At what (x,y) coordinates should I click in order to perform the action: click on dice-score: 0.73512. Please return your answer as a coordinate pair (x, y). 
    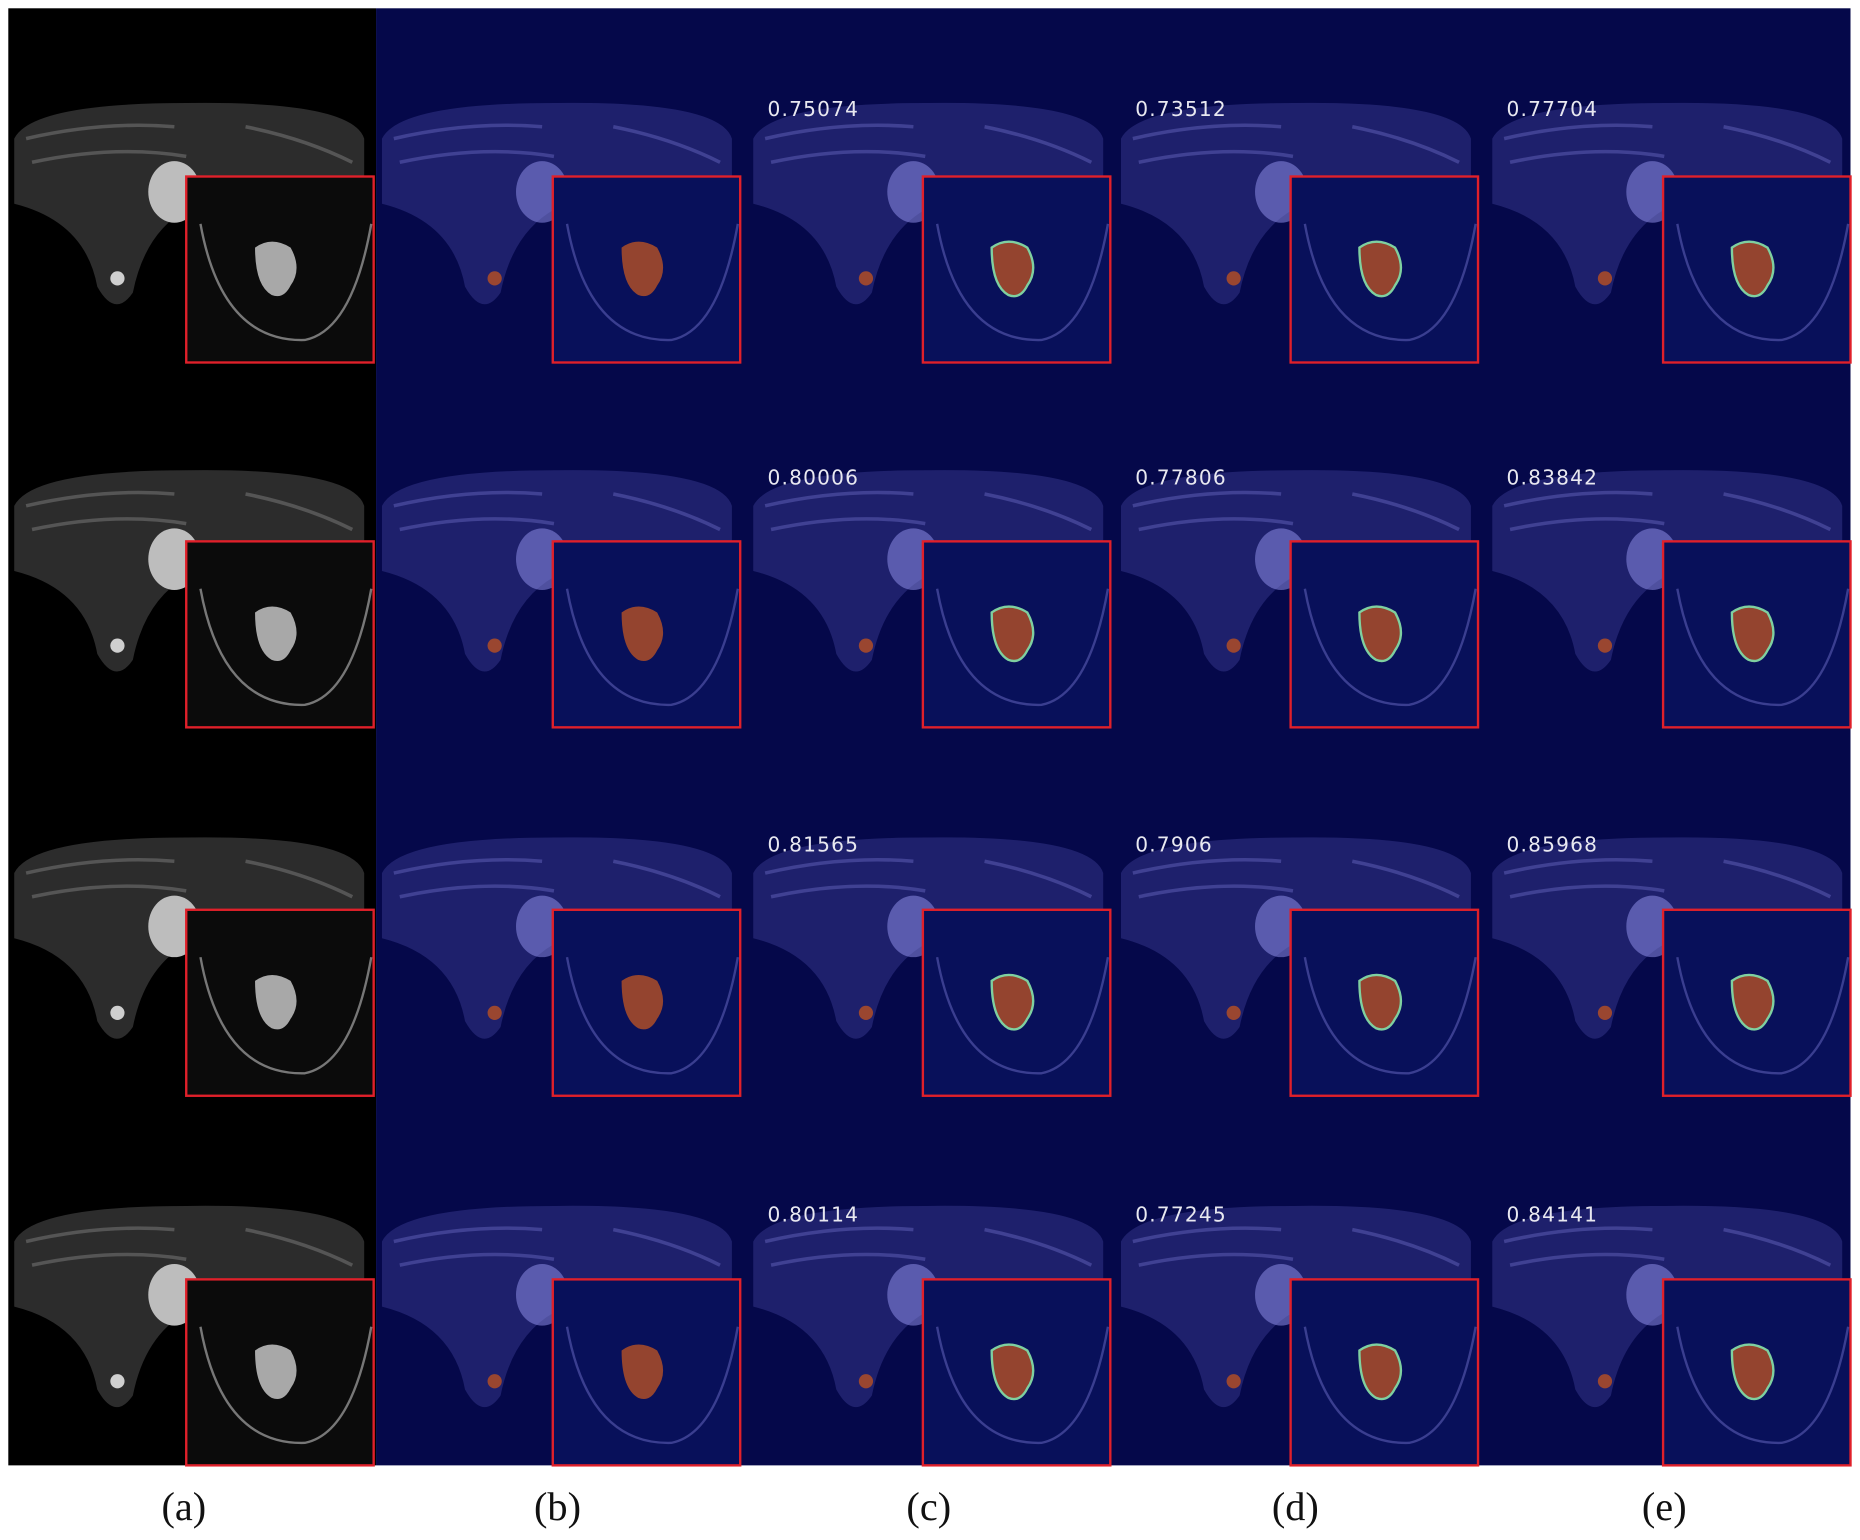
    Looking at the image, I should click on (1181, 109).